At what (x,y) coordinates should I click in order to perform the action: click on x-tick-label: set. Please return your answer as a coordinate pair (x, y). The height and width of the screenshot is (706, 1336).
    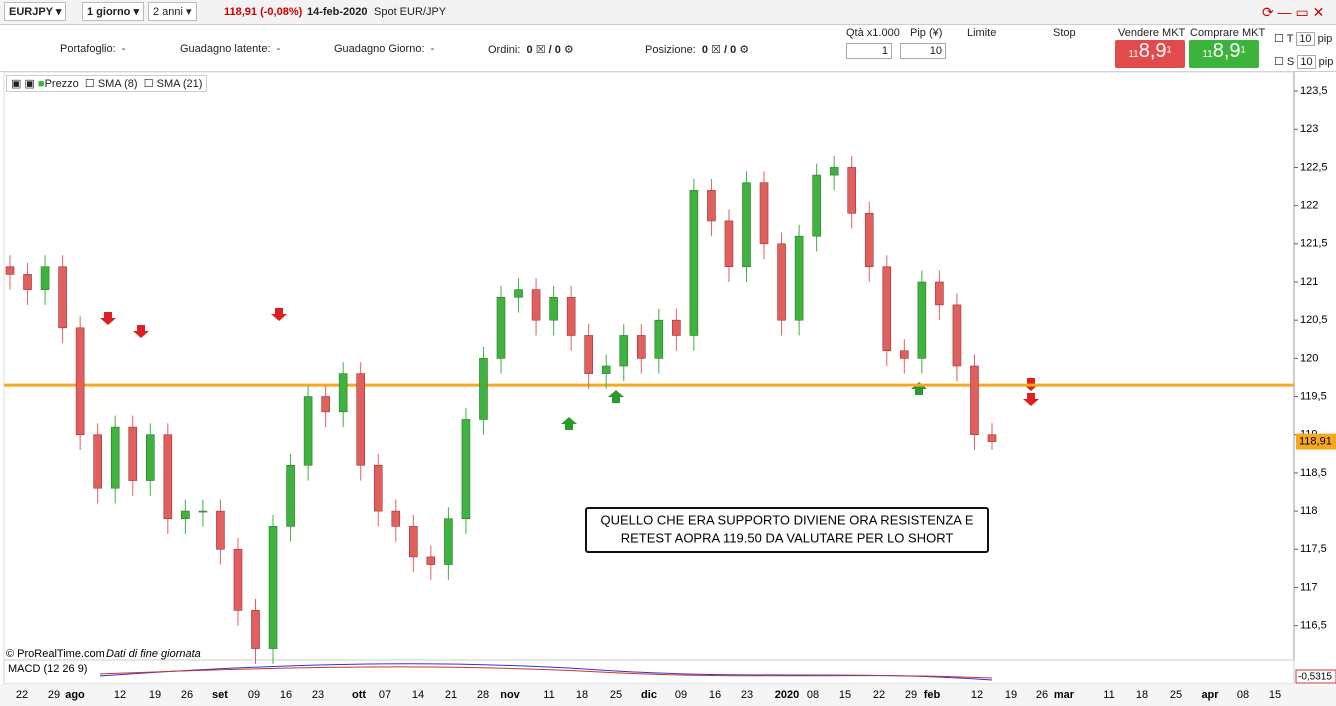
    Looking at the image, I should click on (220, 695).